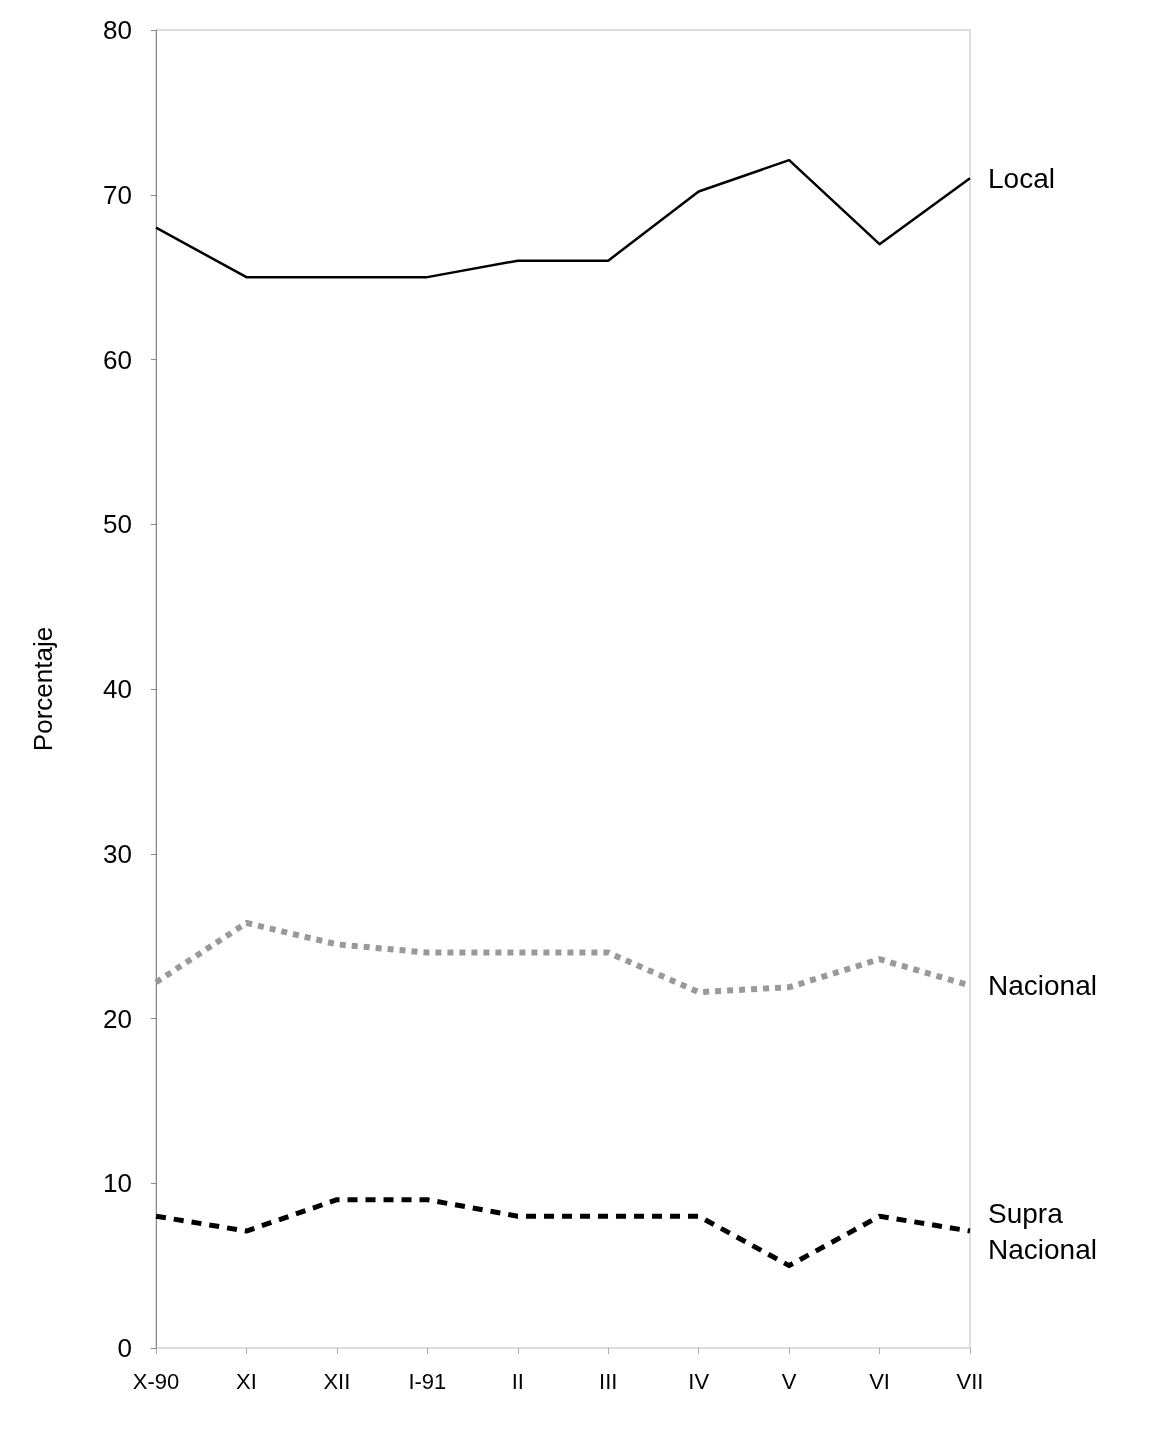  What do you see at coordinates (117, 194) in the screenshot?
I see `y-tick-label: 70` at bounding box center [117, 194].